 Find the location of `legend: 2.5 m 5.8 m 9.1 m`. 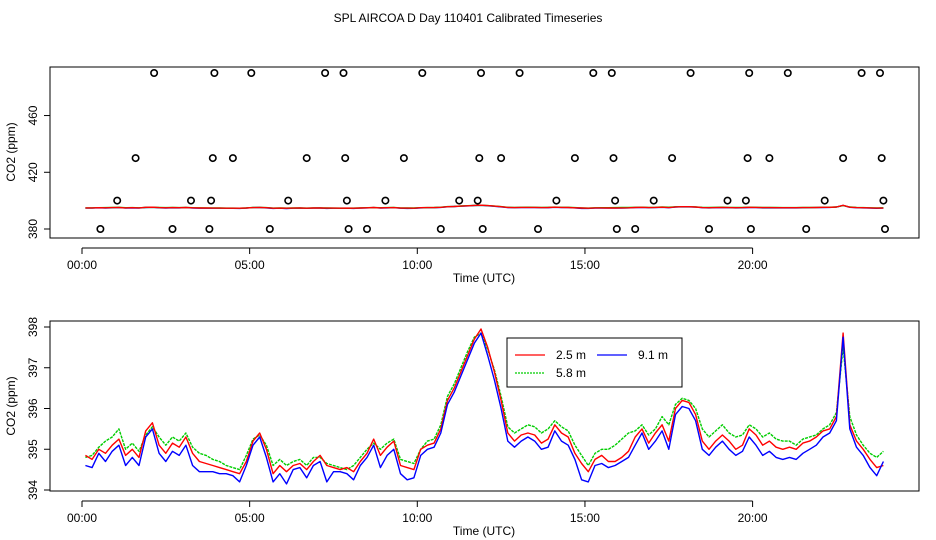

legend: 2.5 m 5.8 m 9.1 m is located at coordinates (594, 362).